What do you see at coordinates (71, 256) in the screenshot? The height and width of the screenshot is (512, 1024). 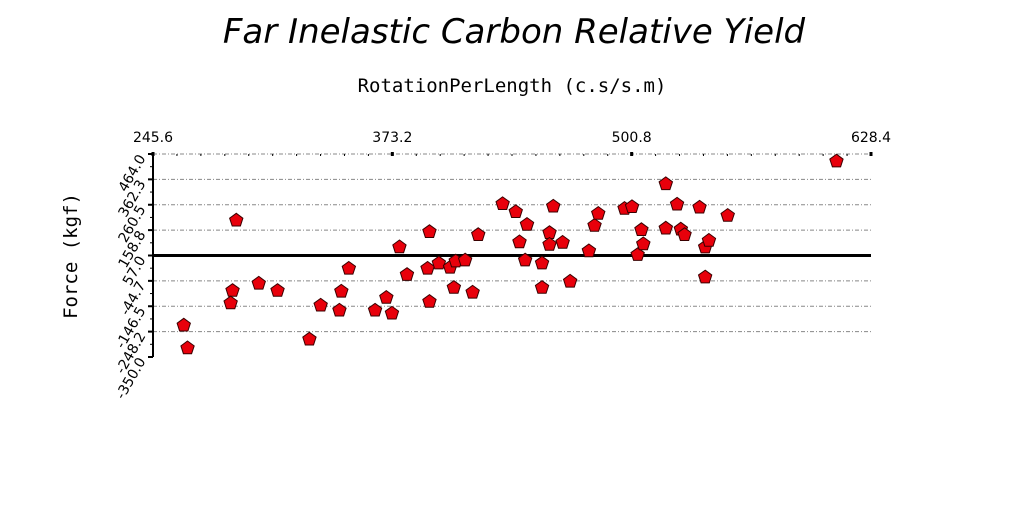 I see `y-axis-label: Force (kgf)` at bounding box center [71, 256].